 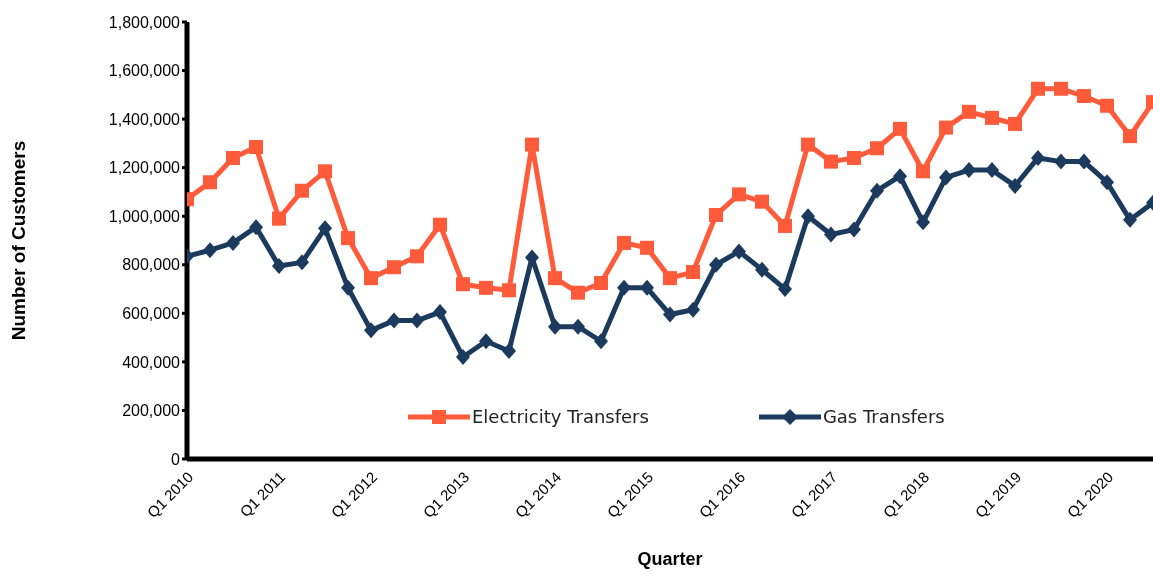 What do you see at coordinates (144, 71) in the screenshot?
I see `y-tick-label: 1,600,000` at bounding box center [144, 71].